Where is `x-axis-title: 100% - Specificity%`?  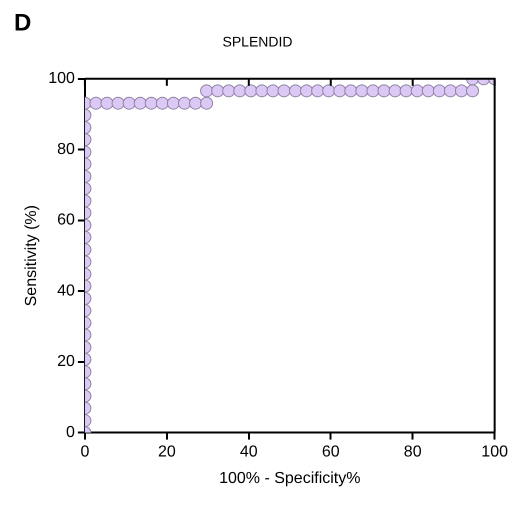 x-axis-title: 100% - Specificity% is located at coordinates (289, 478).